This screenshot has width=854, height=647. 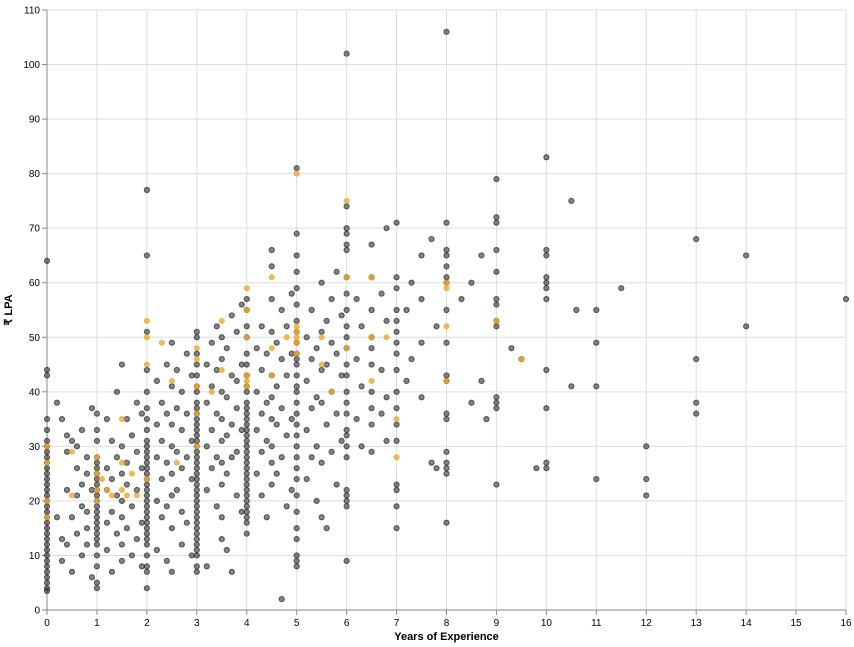 What do you see at coordinates (35, 174) in the screenshot?
I see `y-tick-label: 80` at bounding box center [35, 174].